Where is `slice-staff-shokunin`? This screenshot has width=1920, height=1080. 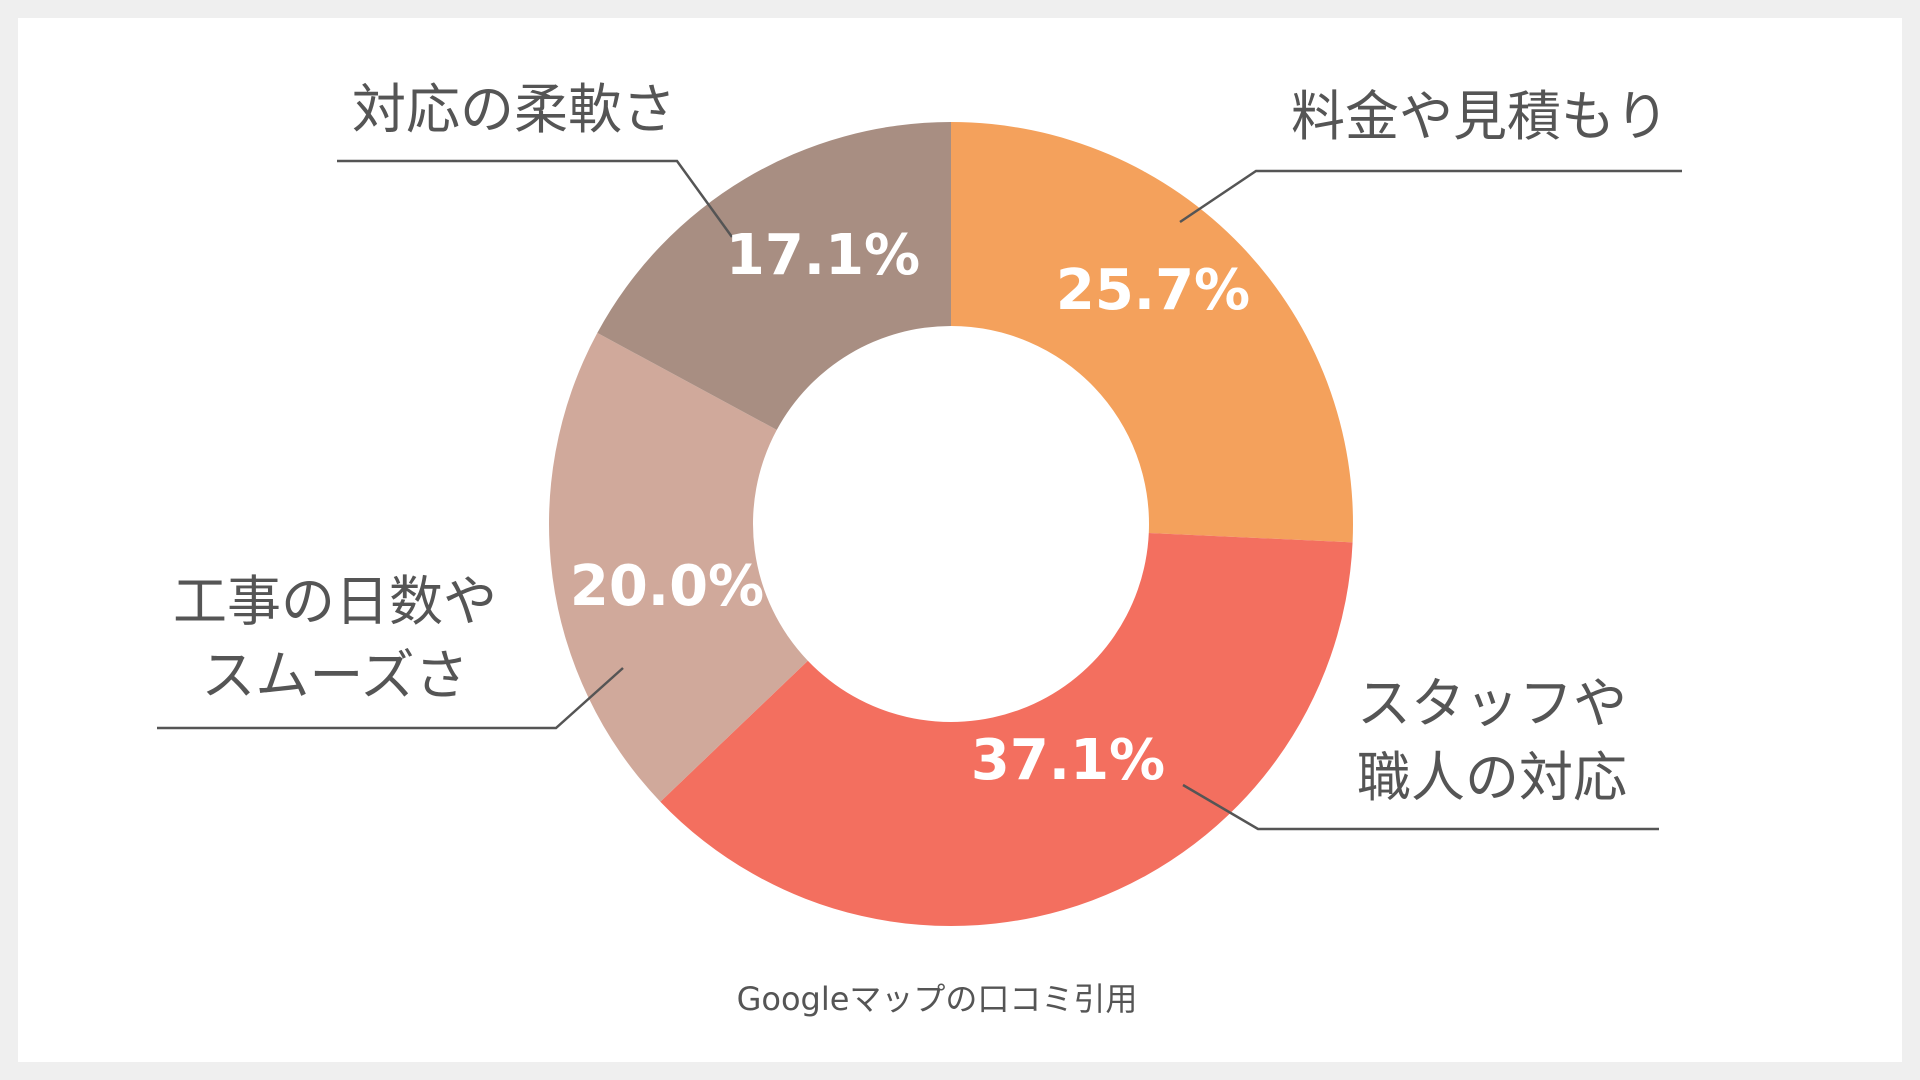 slice-staff-shokunin is located at coordinates (1006, 729).